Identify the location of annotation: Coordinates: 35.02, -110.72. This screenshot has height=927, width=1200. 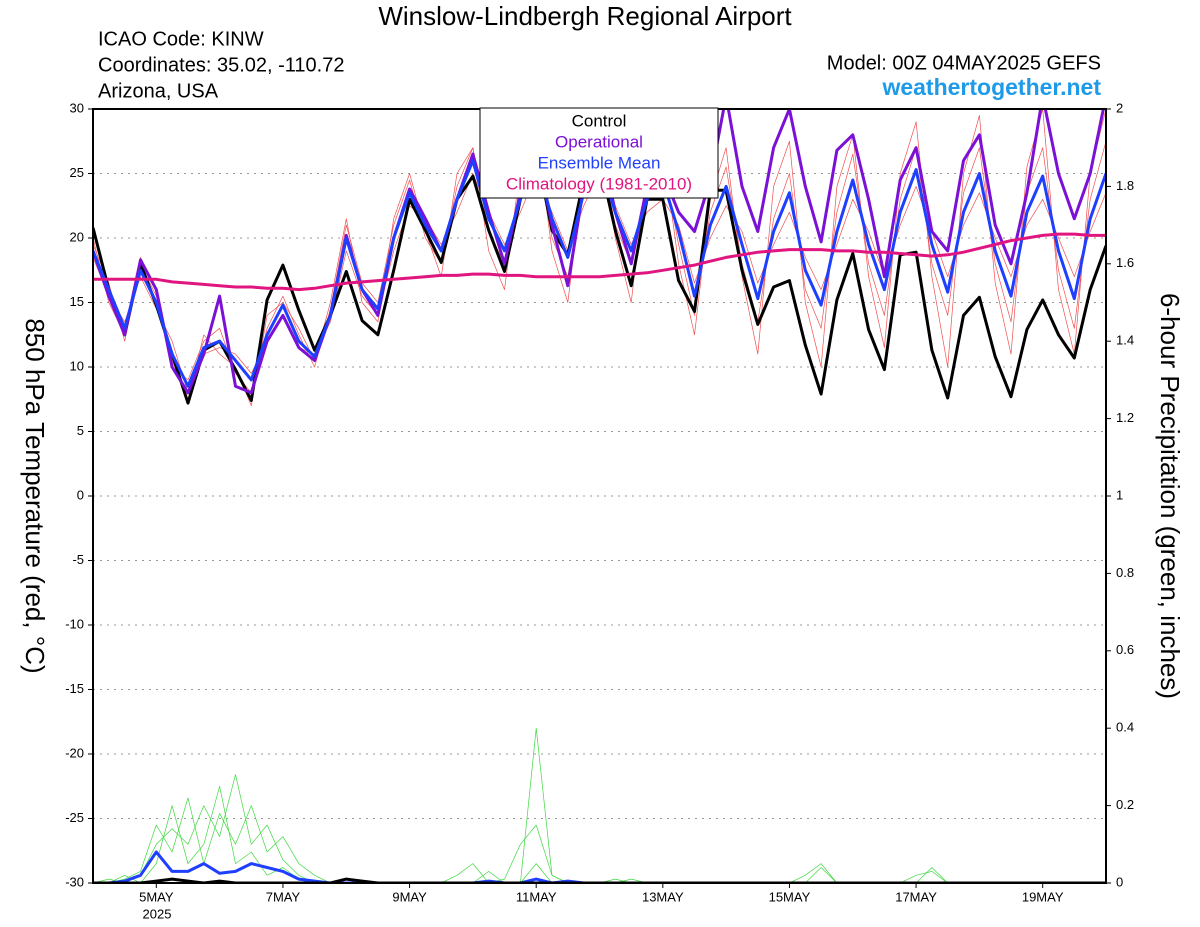
(221, 65).